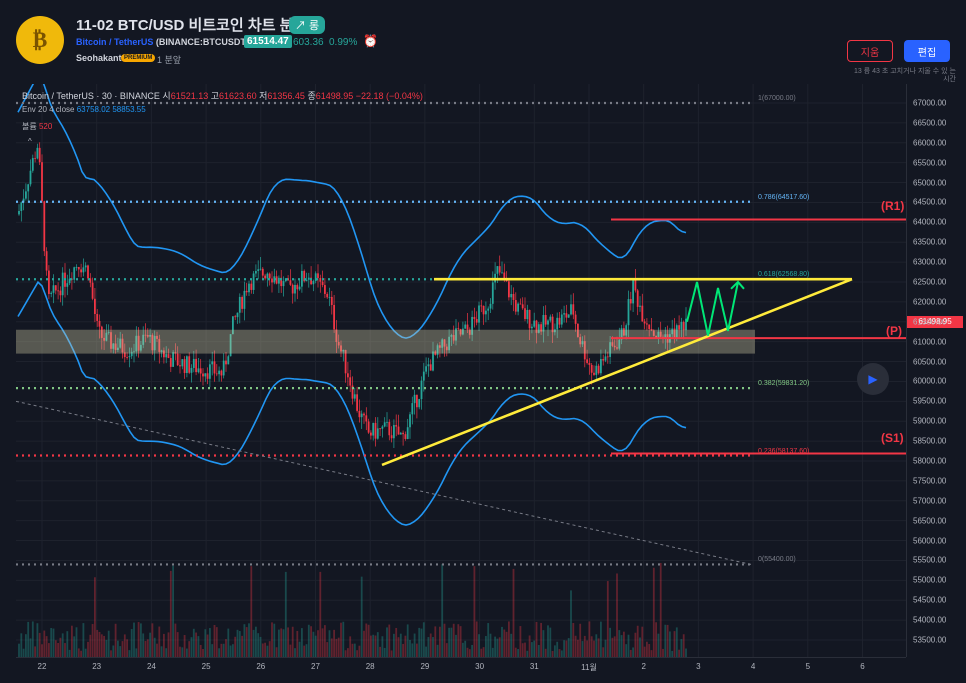  I want to click on time-tick: 11월, so click(589, 667).